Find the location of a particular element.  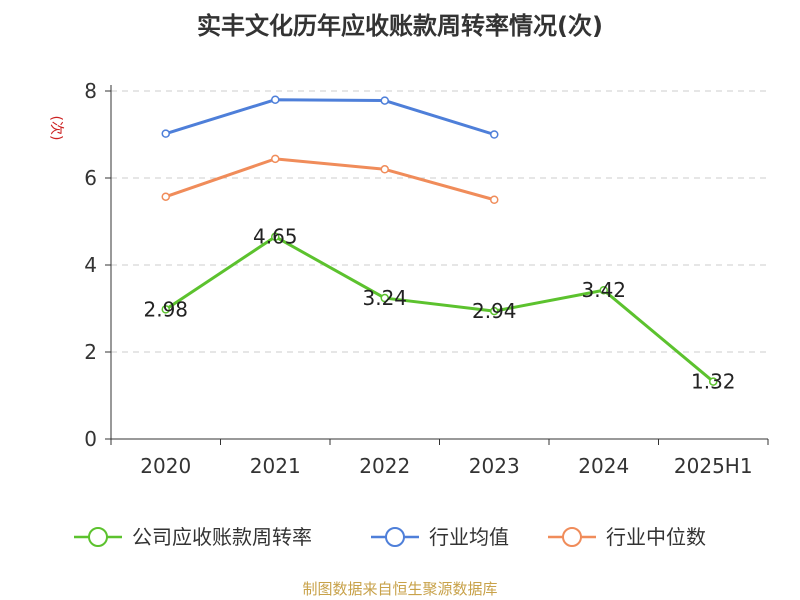

data-label: 4.65 is located at coordinates (275, 237).